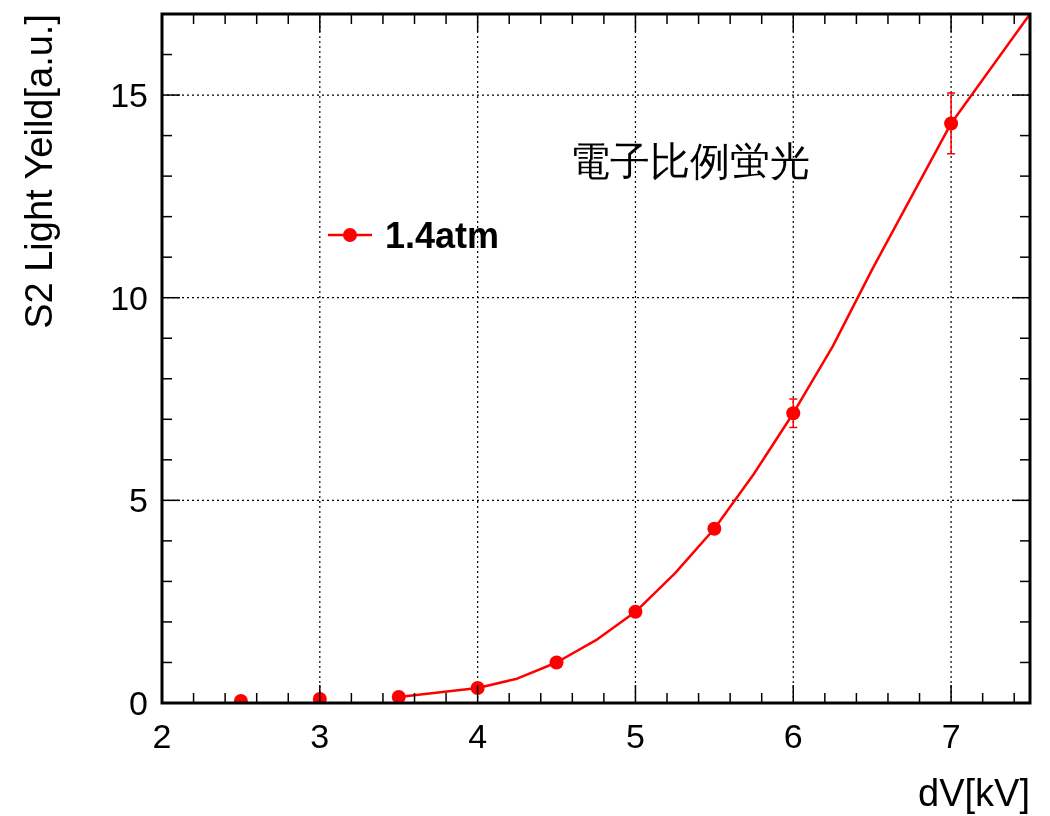  I want to click on x-tick-label: 3, so click(320, 736).